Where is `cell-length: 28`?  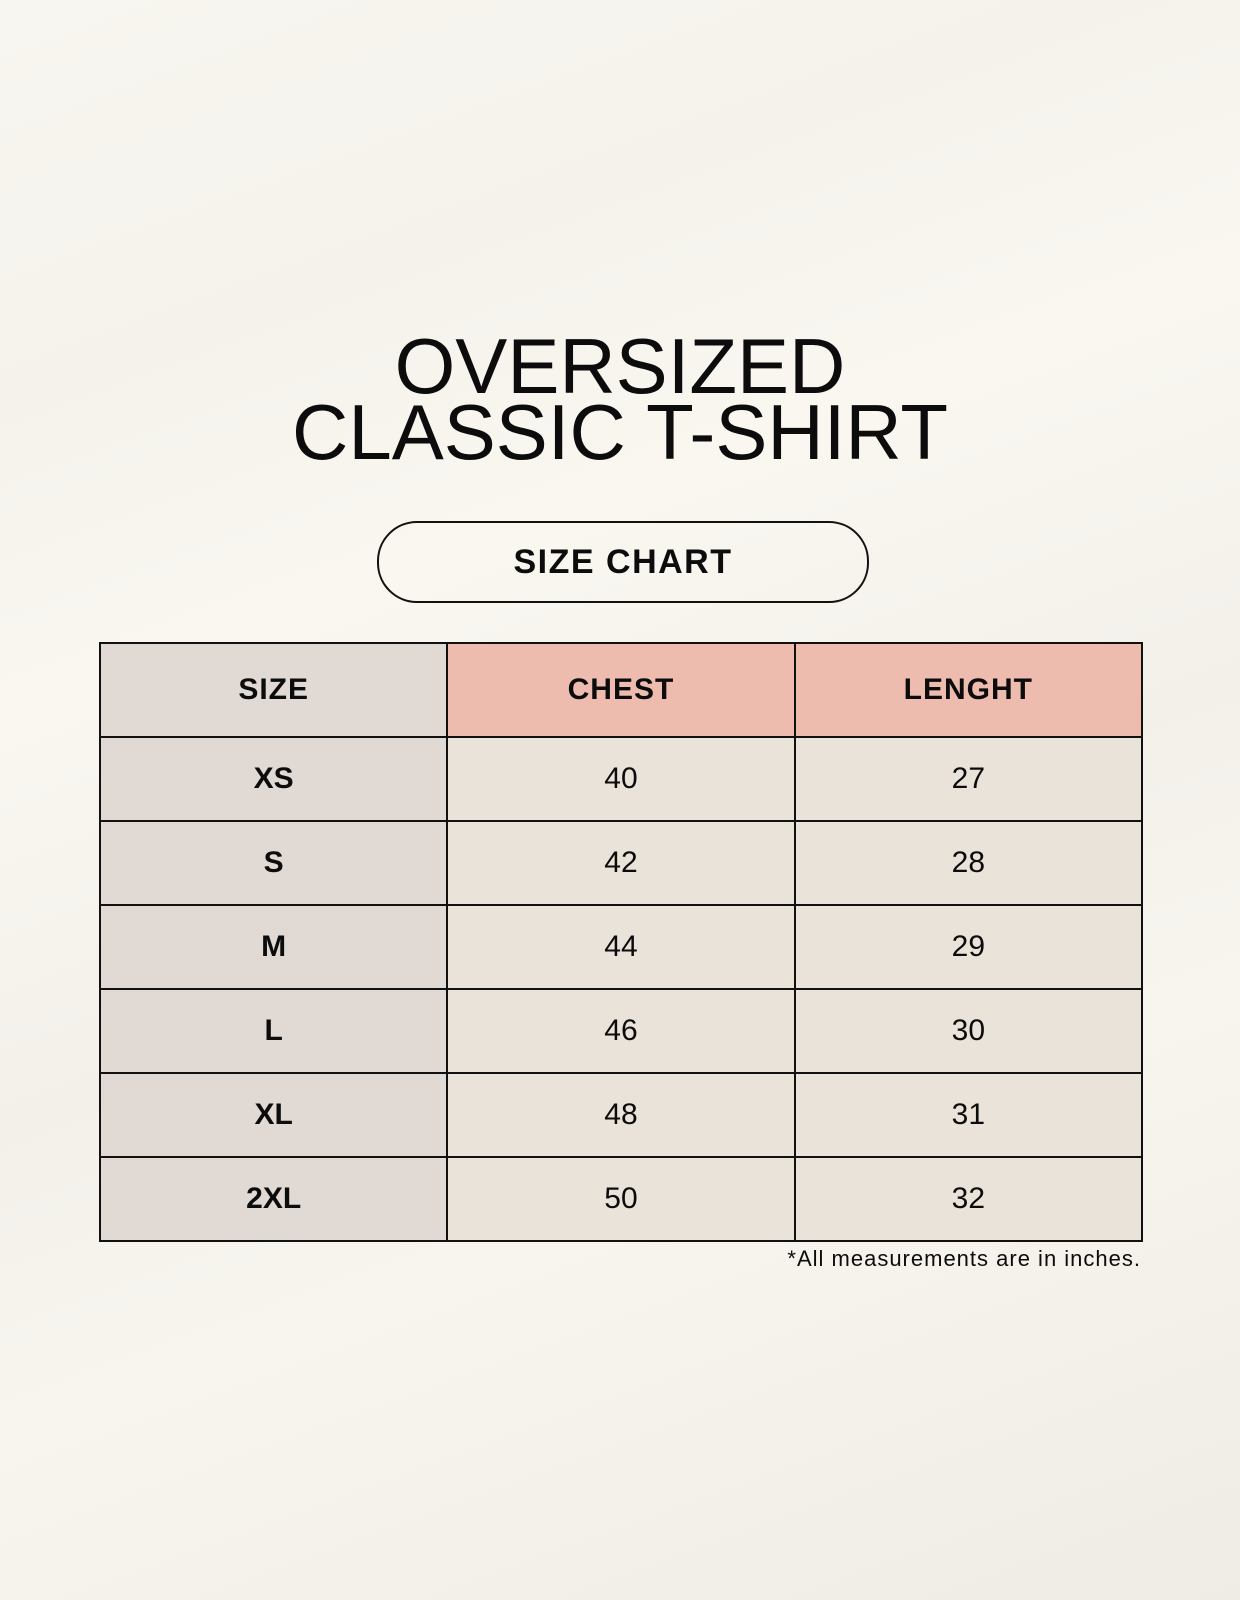
cell-length: 28 is located at coordinates (968, 863).